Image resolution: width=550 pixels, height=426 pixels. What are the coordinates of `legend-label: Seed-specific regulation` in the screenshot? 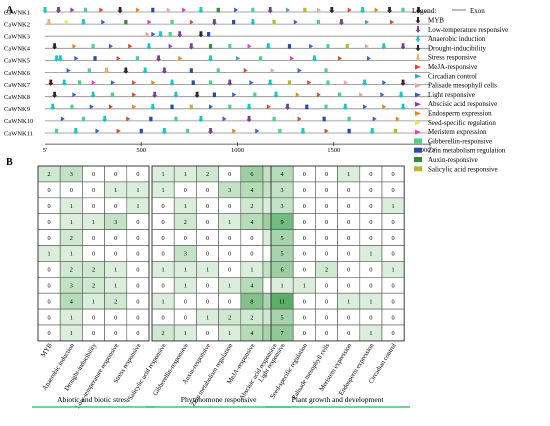 It's located at (462, 123).